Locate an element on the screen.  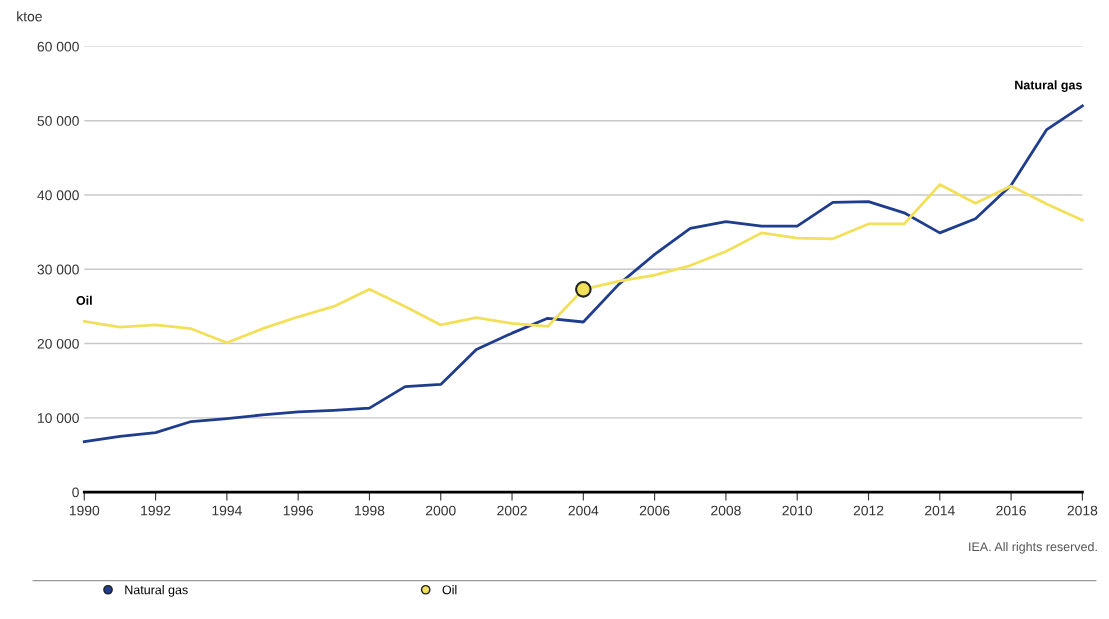
x-tick-label: 2008 is located at coordinates (726, 510).